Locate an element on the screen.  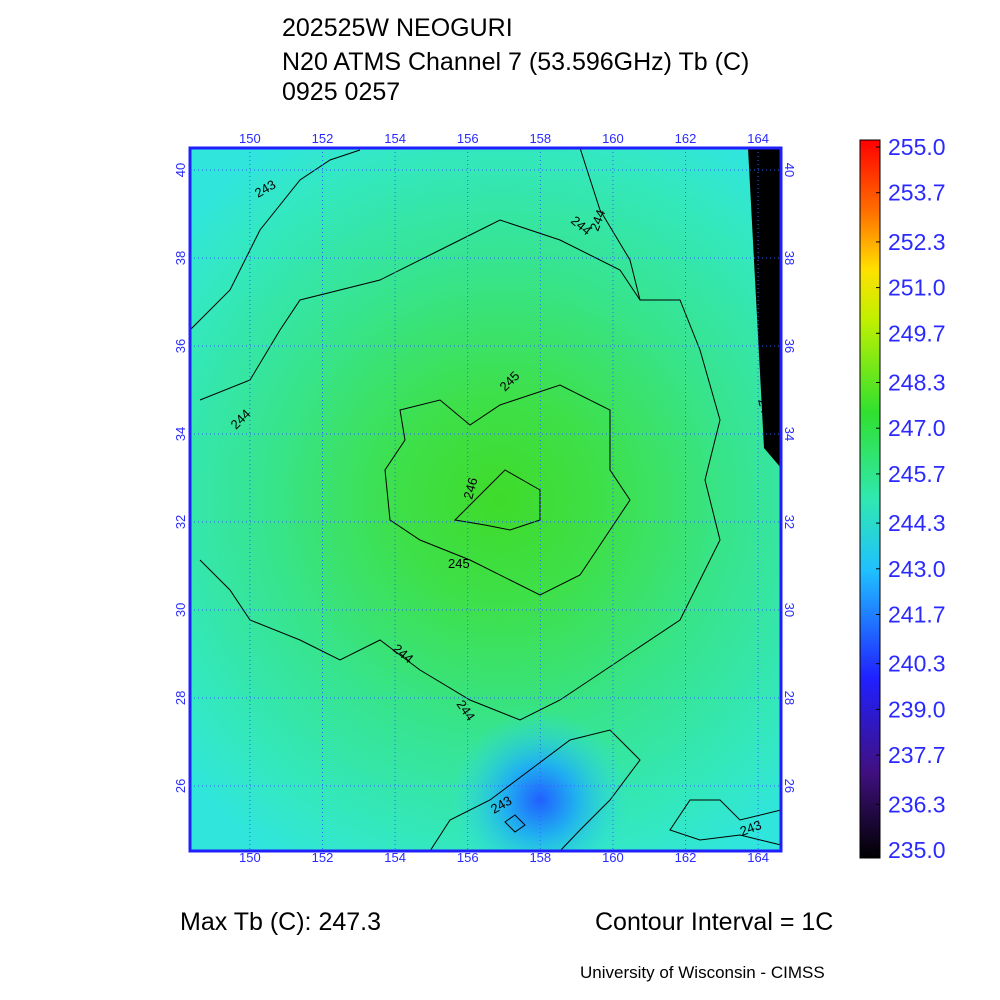
colorbar-label: 243.0 is located at coordinates (917, 569).